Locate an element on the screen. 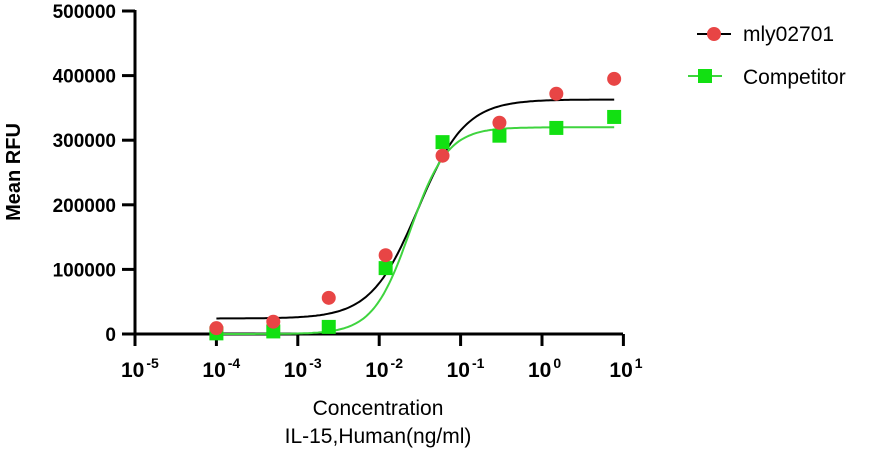 This screenshot has width=875, height=455. y-tick-label: 500000 is located at coordinates (84, 12).